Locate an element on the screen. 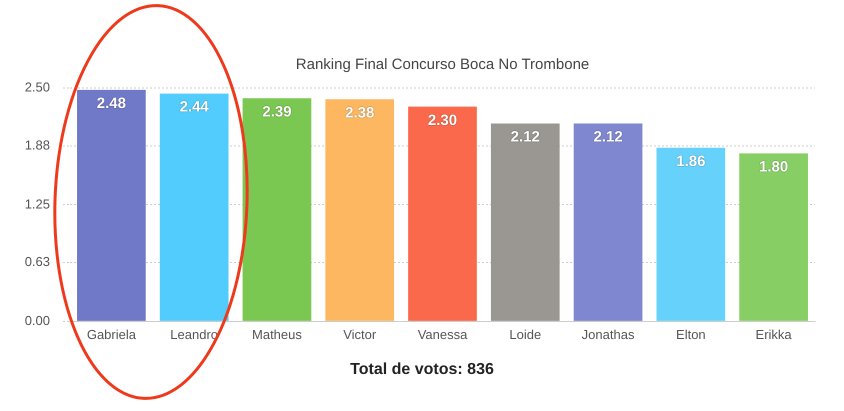 This screenshot has width=844, height=411. chart-title: Ranking Final Concurso Boca No Trombone is located at coordinates (443, 65).